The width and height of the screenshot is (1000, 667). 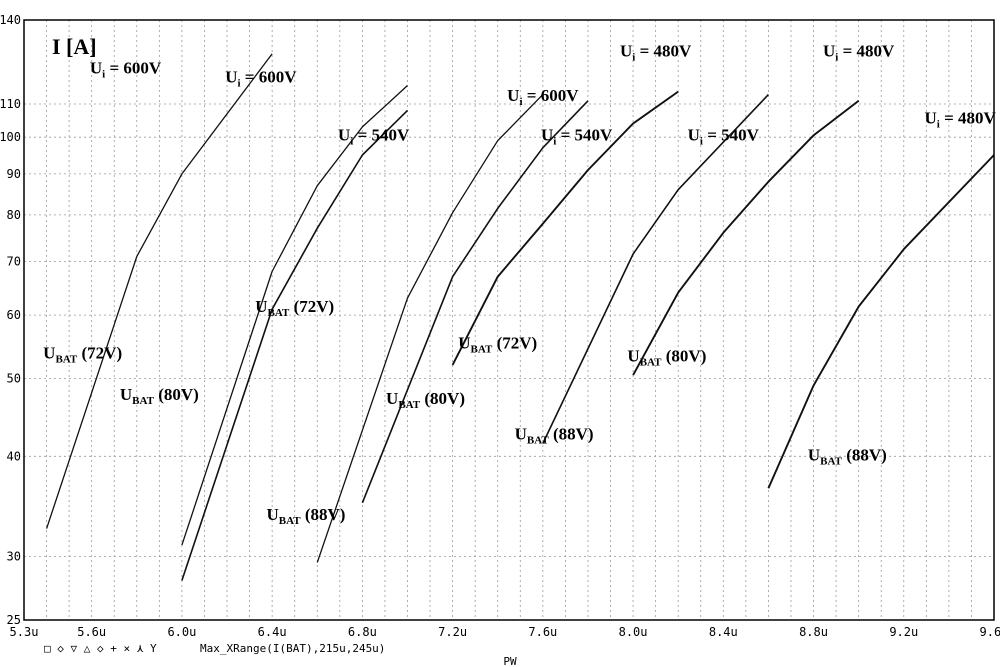 What do you see at coordinates (633, 632) in the screenshot?
I see `x-tick-label: 8.0u` at bounding box center [633, 632].